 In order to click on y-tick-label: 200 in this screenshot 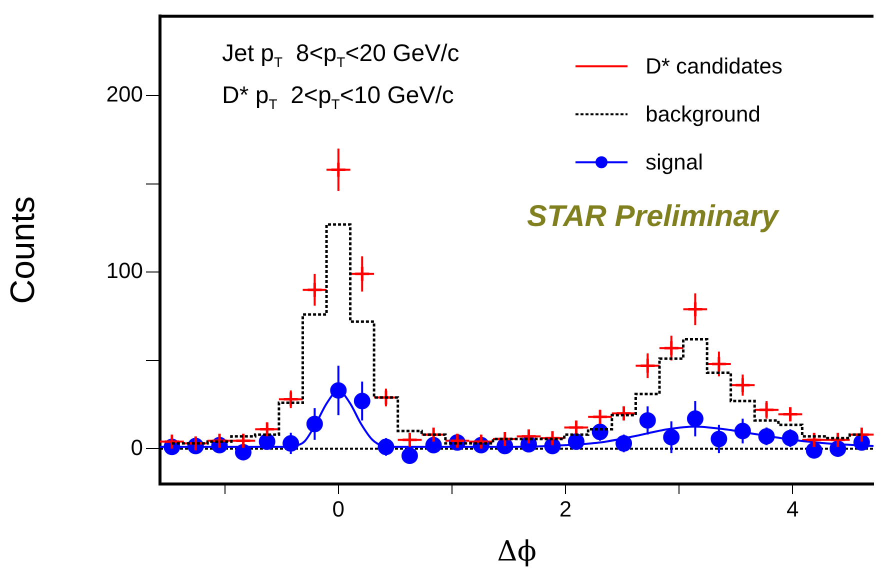, I will do `click(124, 94)`.